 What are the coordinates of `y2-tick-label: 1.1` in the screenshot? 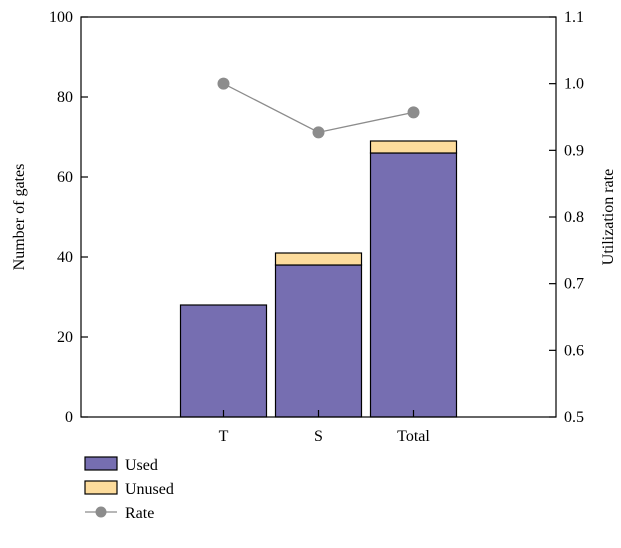 It's located at (574, 17).